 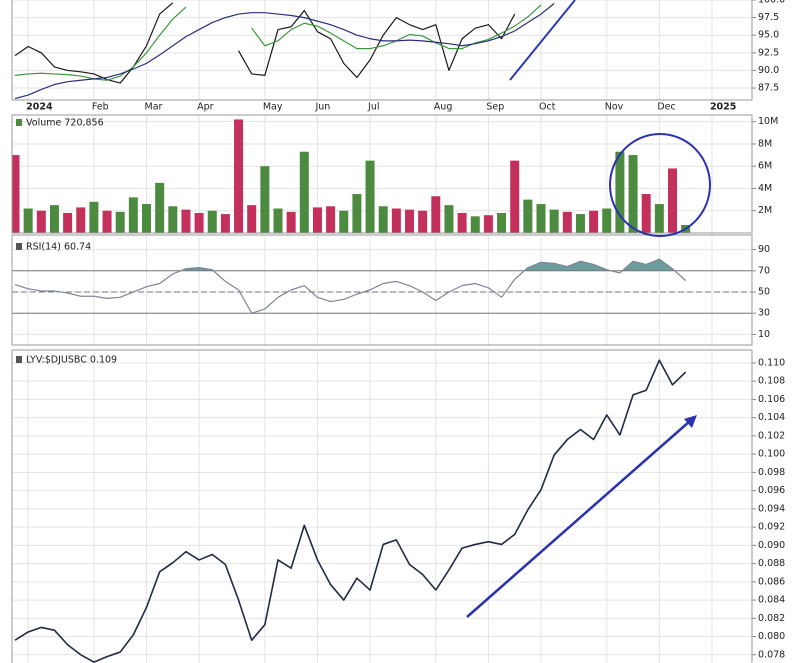 I want to click on y-tick-label: 0.108, so click(x=771, y=381).